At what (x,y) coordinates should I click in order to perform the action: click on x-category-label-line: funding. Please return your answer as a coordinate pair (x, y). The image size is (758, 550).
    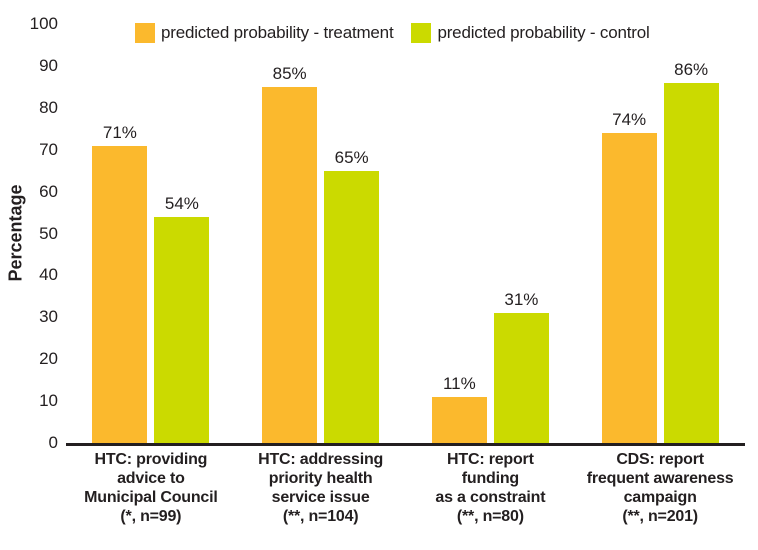
    Looking at the image, I should click on (490, 478).